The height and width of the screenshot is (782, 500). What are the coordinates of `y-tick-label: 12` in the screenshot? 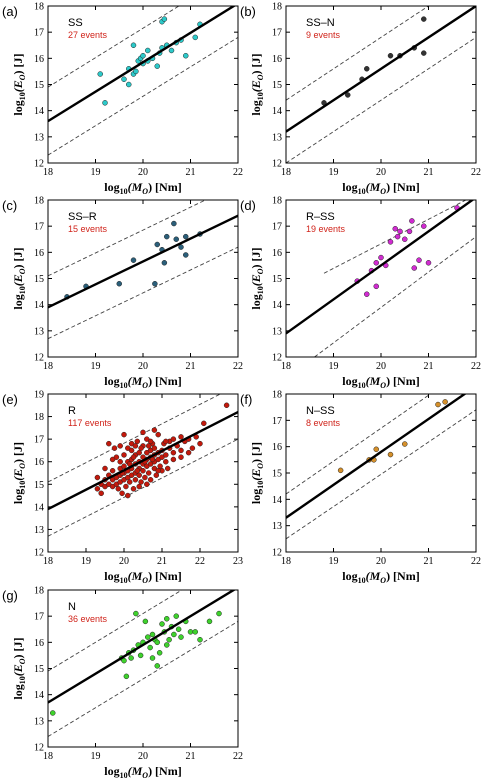 It's located at (277, 358).